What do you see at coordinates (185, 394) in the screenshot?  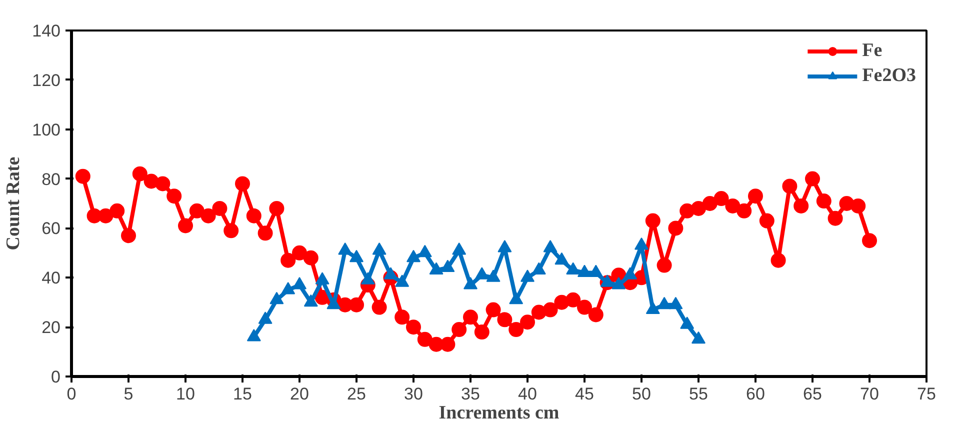 I see `x-tick-label: 10` at bounding box center [185, 394].